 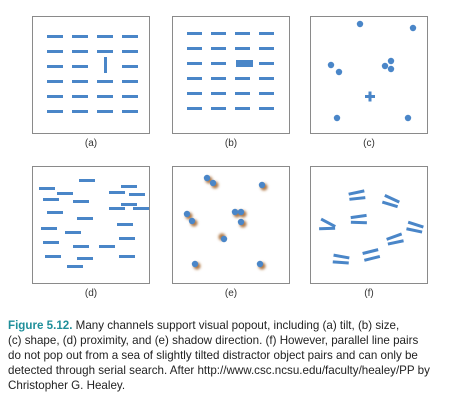 I want to click on figure-label: Figure 5.12., so click(x=40, y=325).